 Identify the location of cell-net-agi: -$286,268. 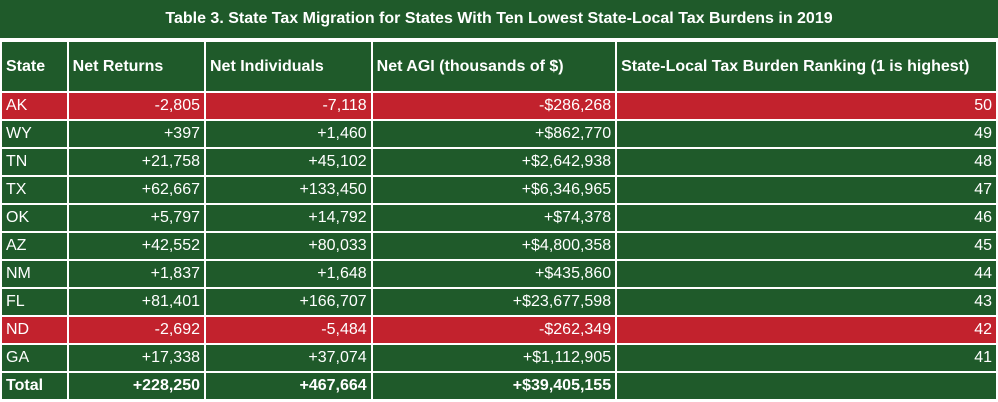
(494, 106).